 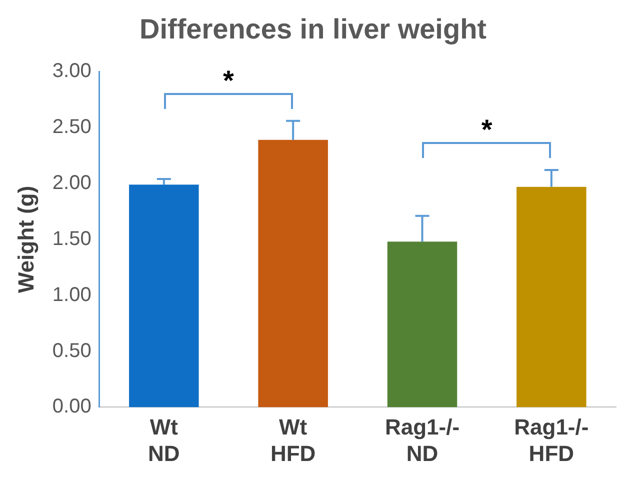 I want to click on y-tick-label: 0.00, so click(x=72, y=407).